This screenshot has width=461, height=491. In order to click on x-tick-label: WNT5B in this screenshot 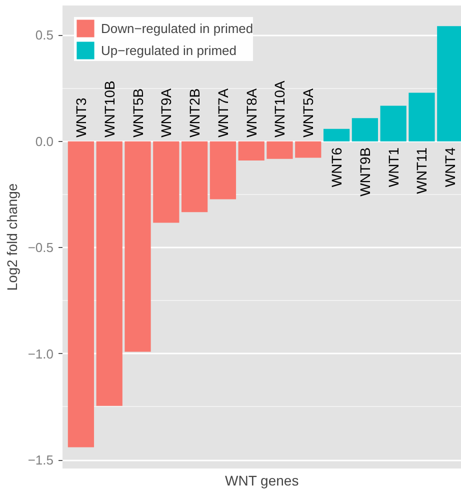, I will do `click(138, 113)`.